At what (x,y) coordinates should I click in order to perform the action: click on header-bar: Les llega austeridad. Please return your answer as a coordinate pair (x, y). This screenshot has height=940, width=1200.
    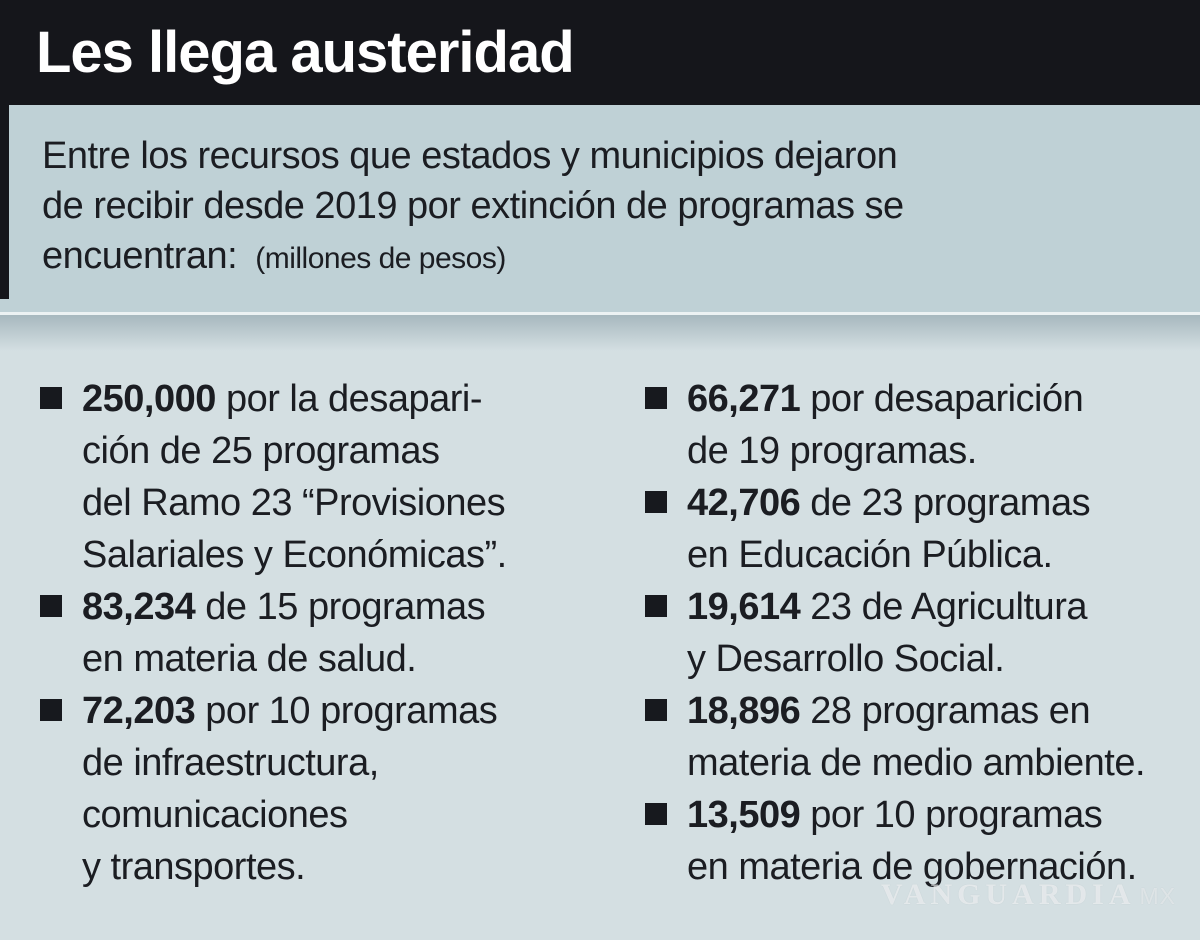
    Looking at the image, I should click on (600, 52).